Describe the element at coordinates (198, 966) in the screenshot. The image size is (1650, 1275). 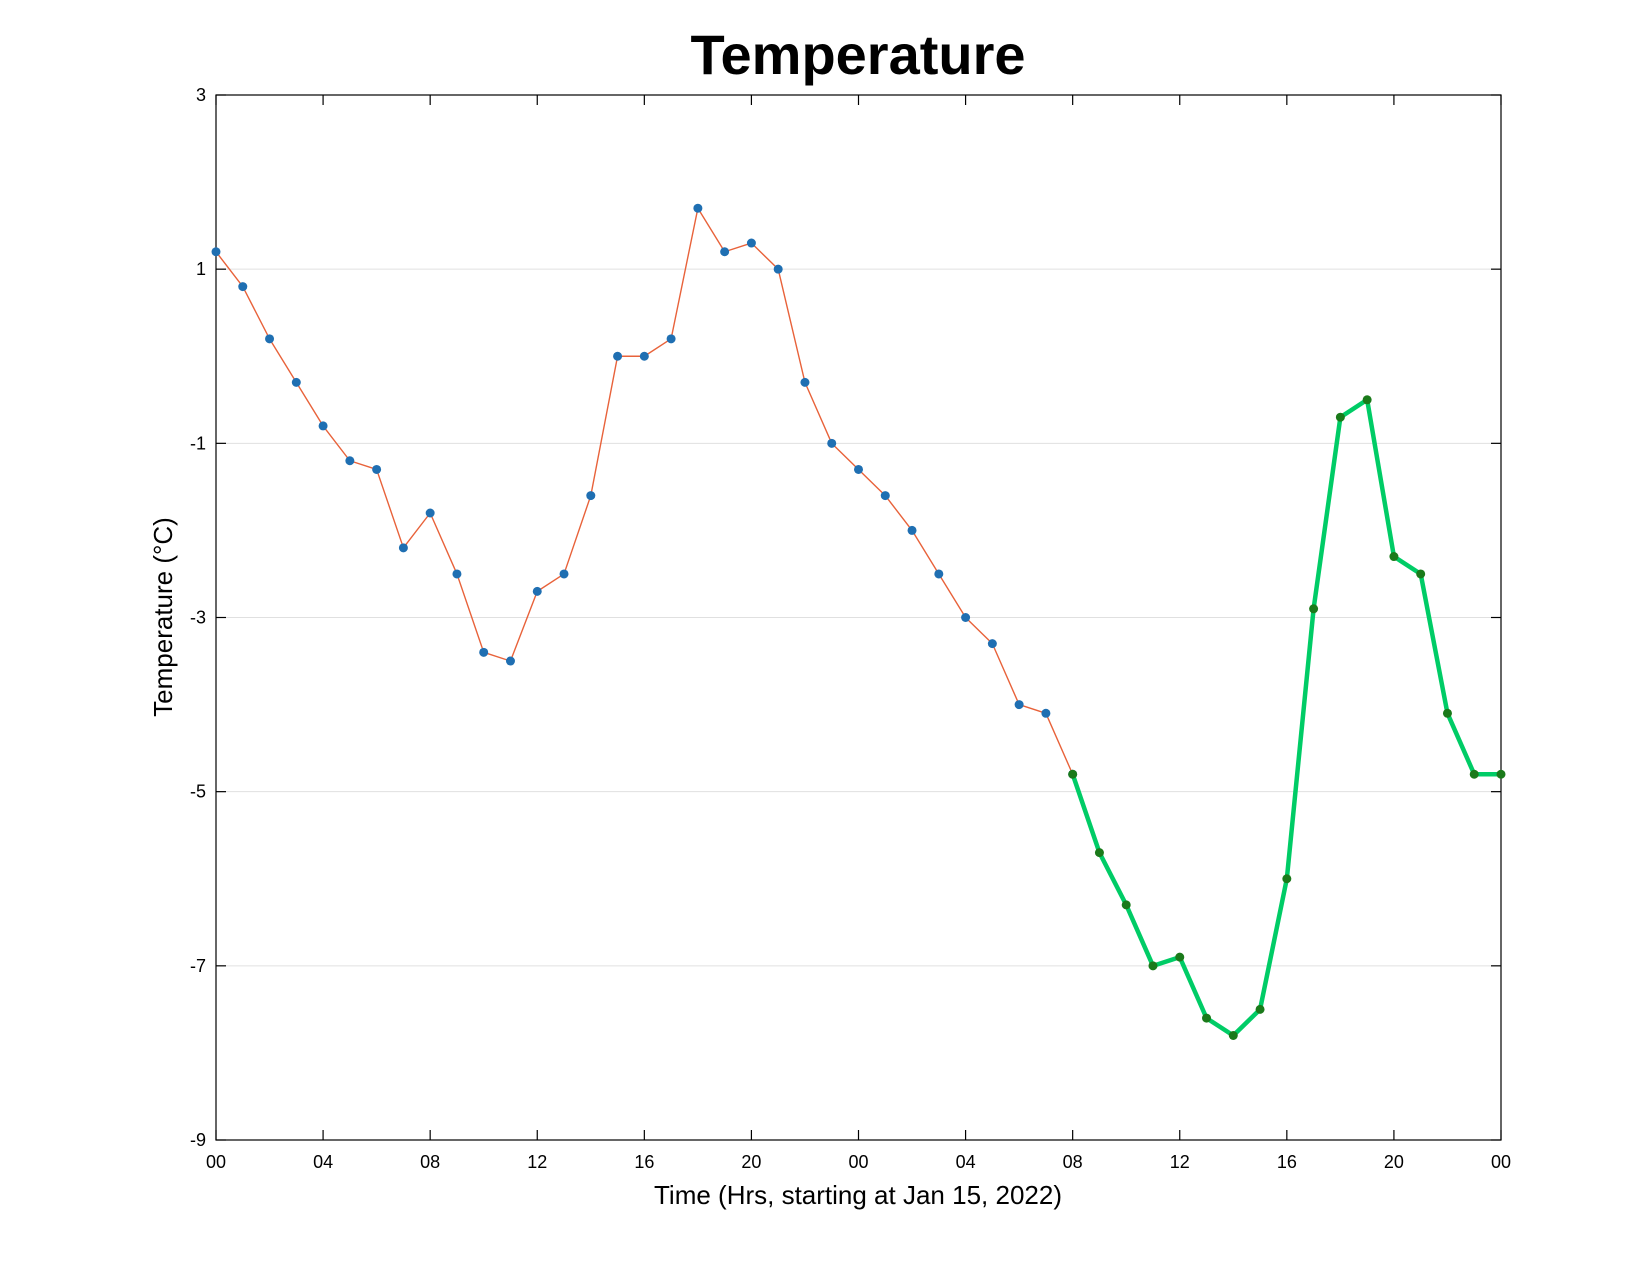
I see `y-tick-label: -7` at that location.